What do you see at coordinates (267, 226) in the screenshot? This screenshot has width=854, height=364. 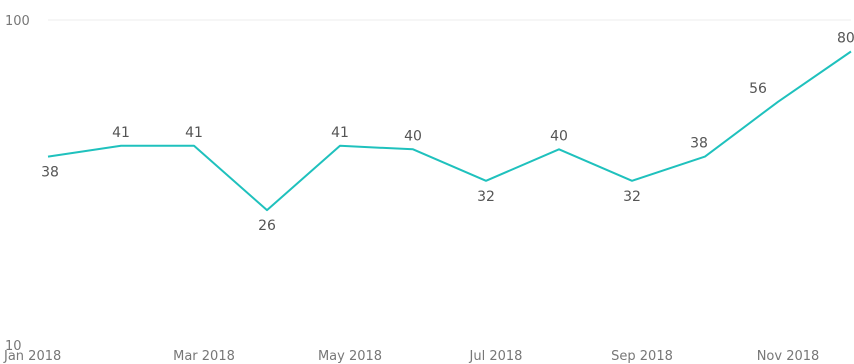 I see `data-label: 26` at bounding box center [267, 226].